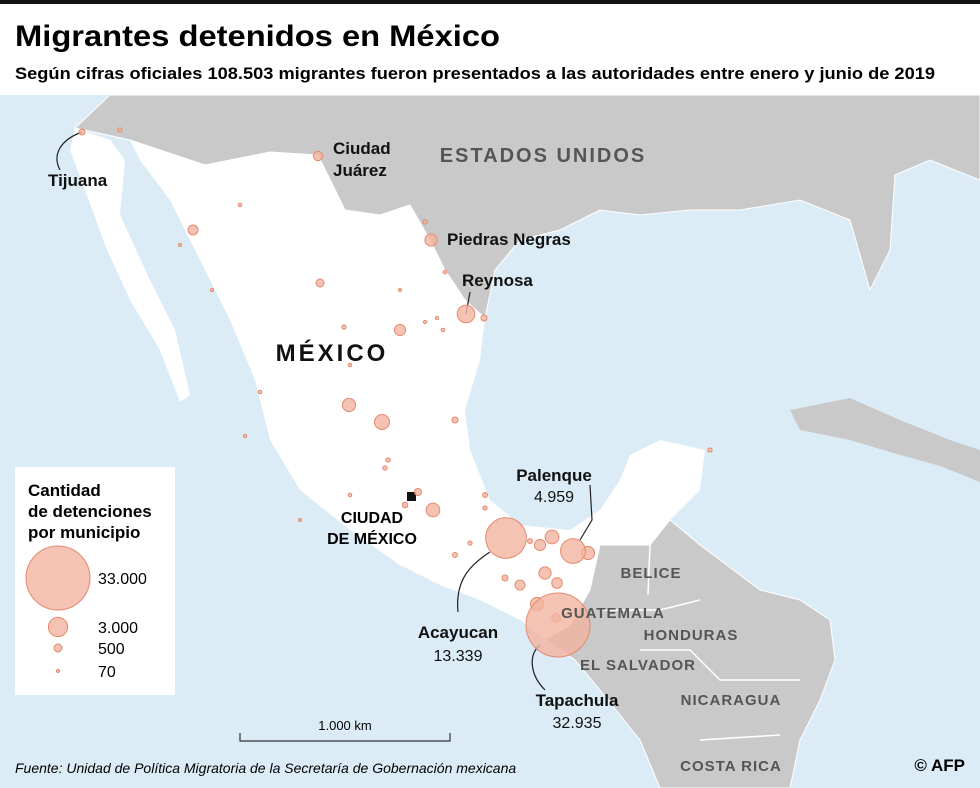 The height and width of the screenshot is (788, 980). Describe the element at coordinates (939, 765) in the screenshot. I see `credit: © AFP` at that location.